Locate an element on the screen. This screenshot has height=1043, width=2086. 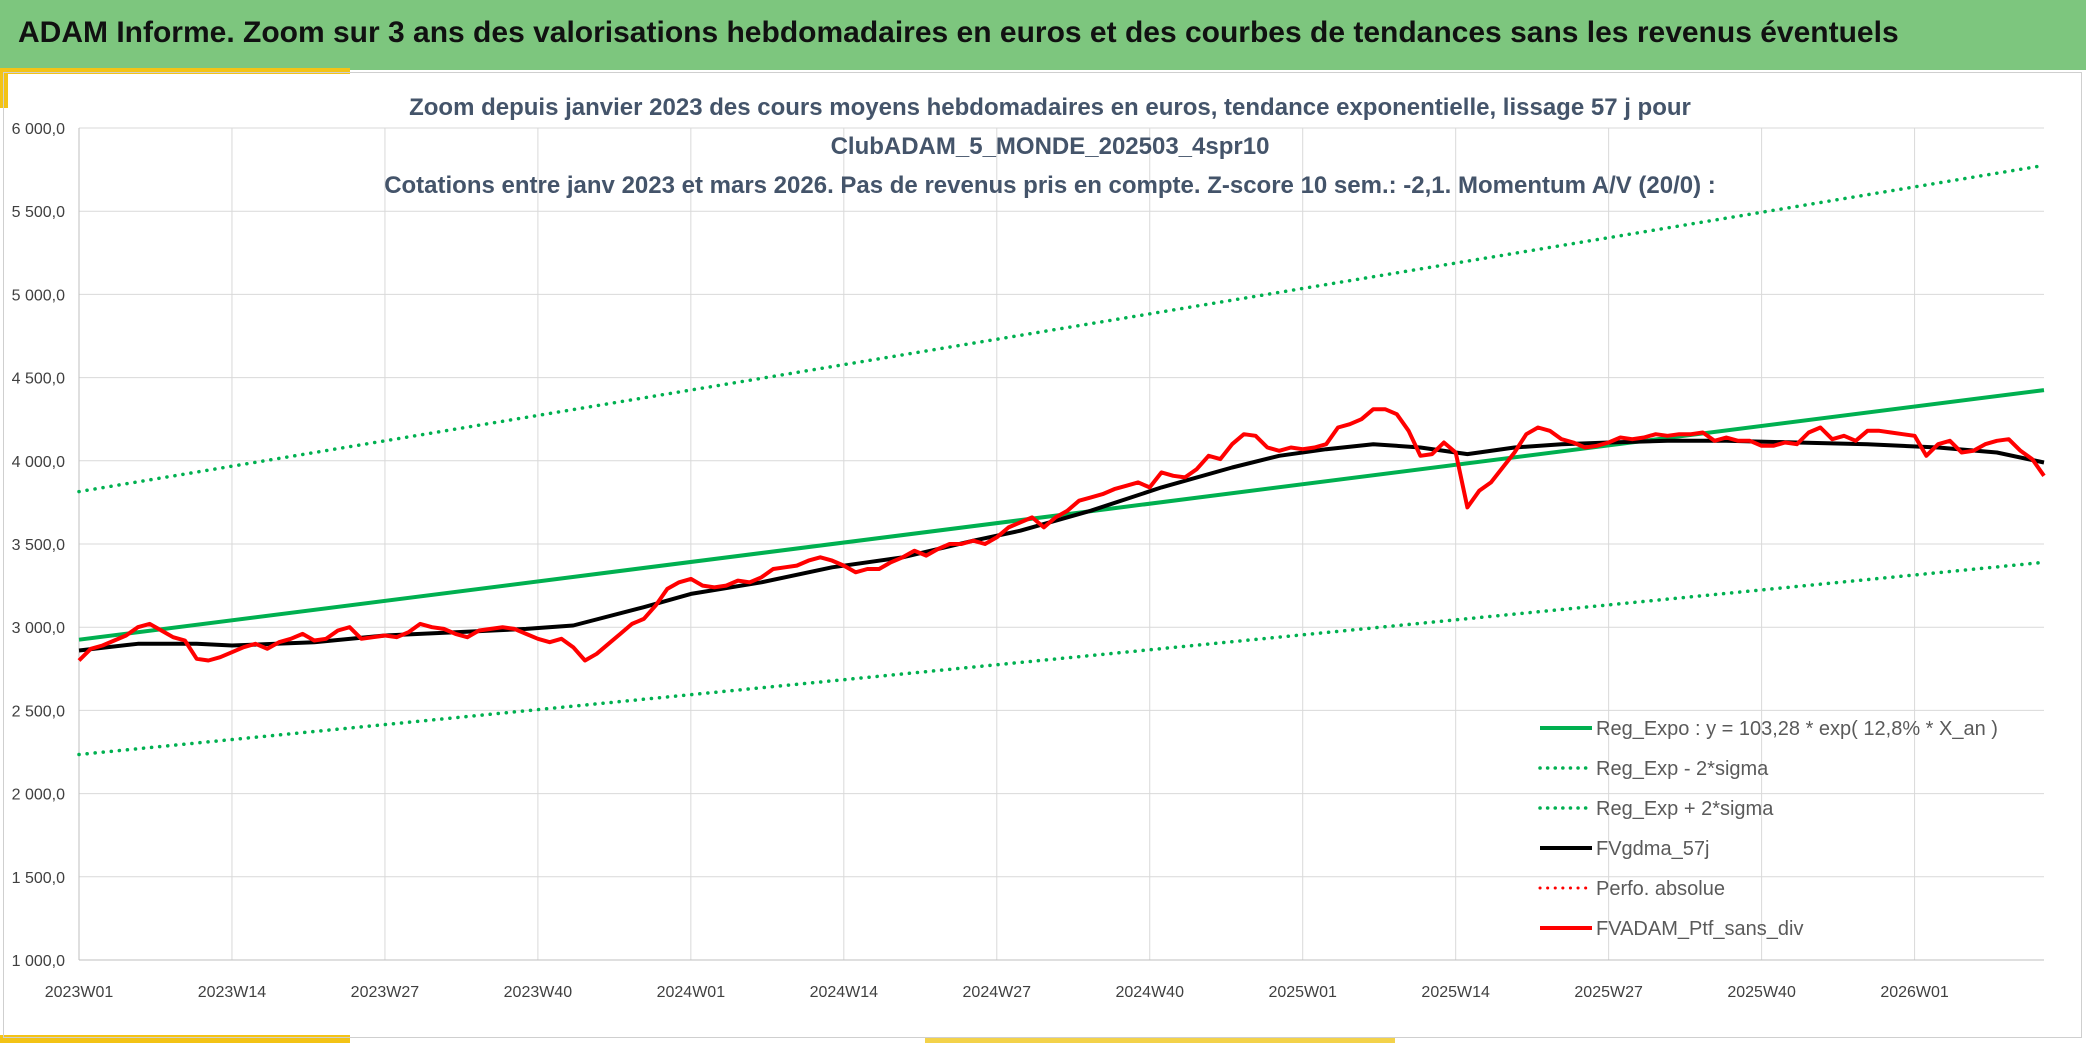
chart-title-line-2: ClubADAM_5_MONDE_202503_4spr10 is located at coordinates (1050, 146).